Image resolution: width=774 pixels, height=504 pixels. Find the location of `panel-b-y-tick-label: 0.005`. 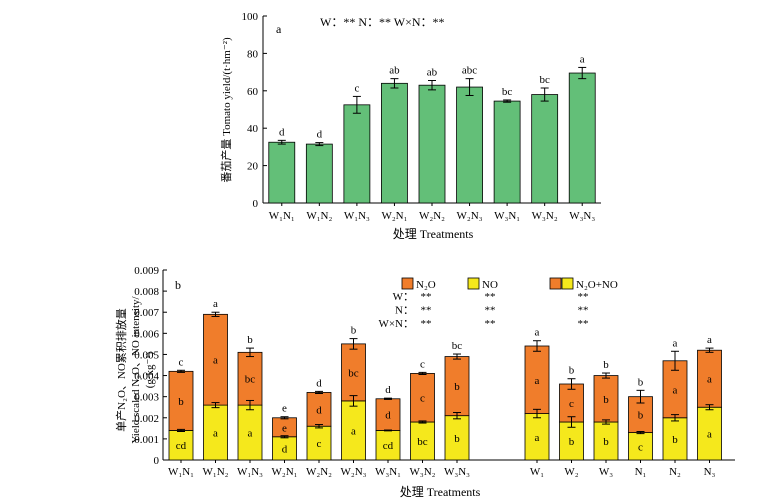

panel-b-y-tick-label: 0.005 is located at coordinates (146, 355).